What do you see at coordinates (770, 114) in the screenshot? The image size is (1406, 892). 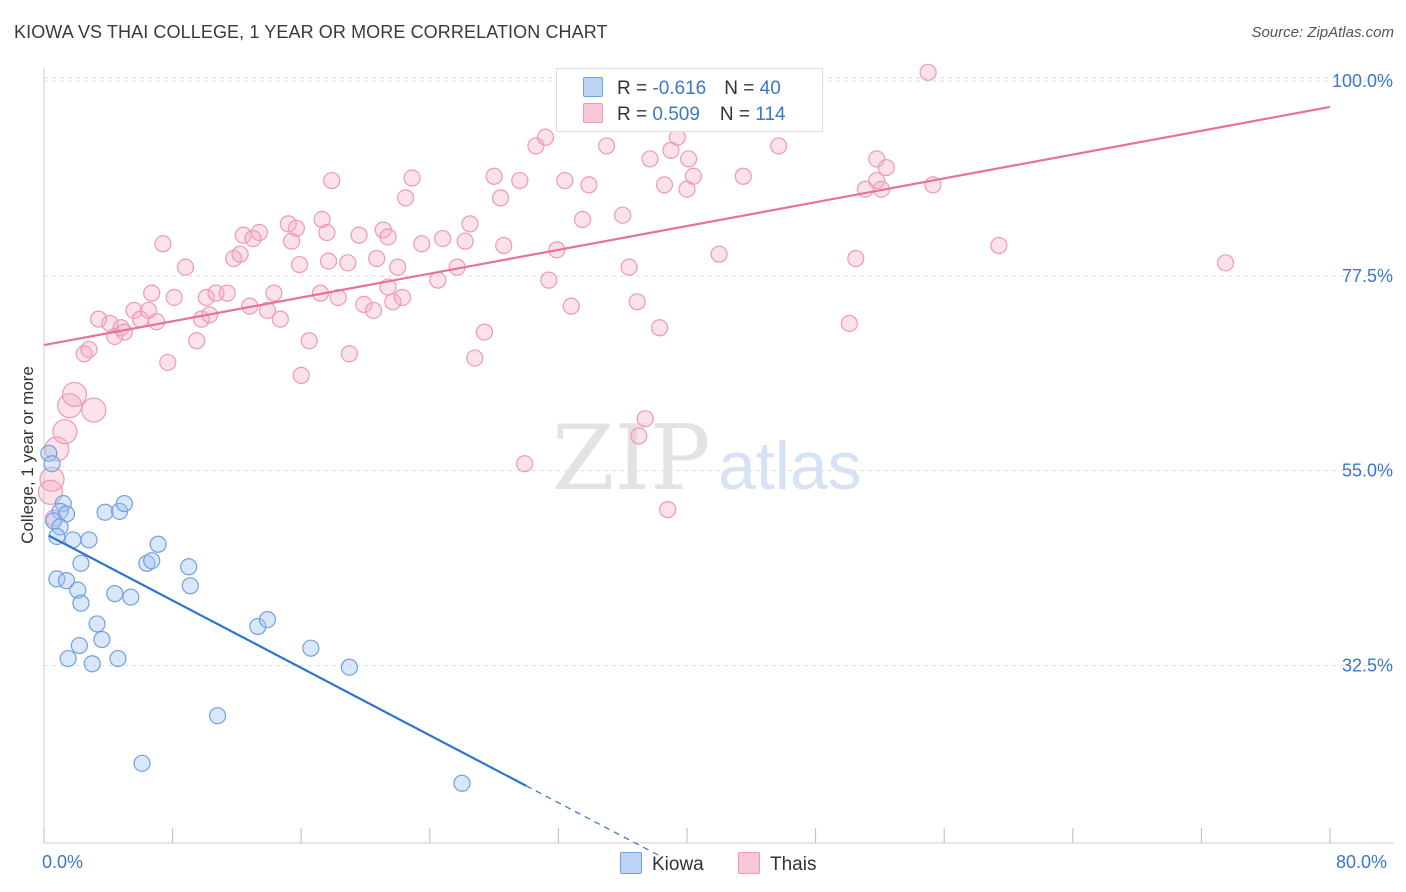 I see `thais-n-value: 114` at bounding box center [770, 114].